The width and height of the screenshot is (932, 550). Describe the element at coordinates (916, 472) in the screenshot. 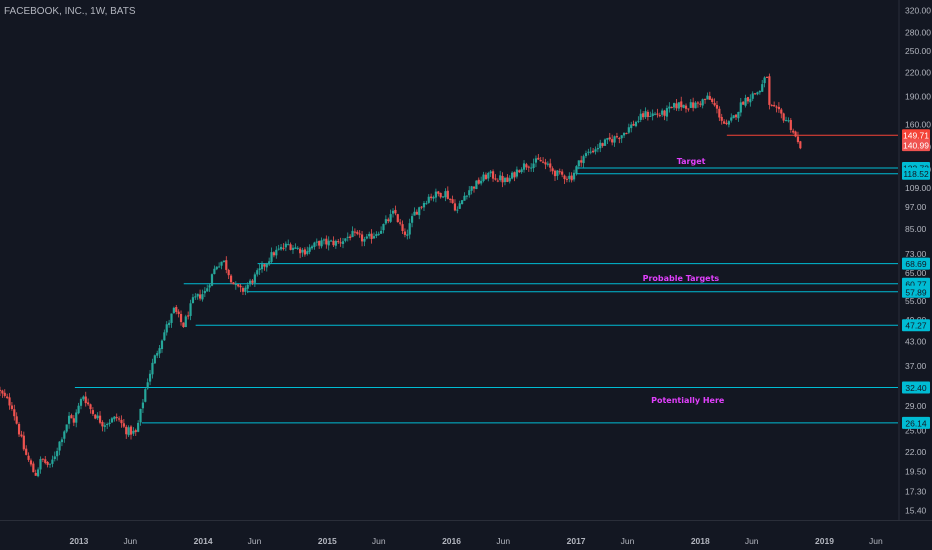

I see `price-axis-tick-label: 19.50` at that location.